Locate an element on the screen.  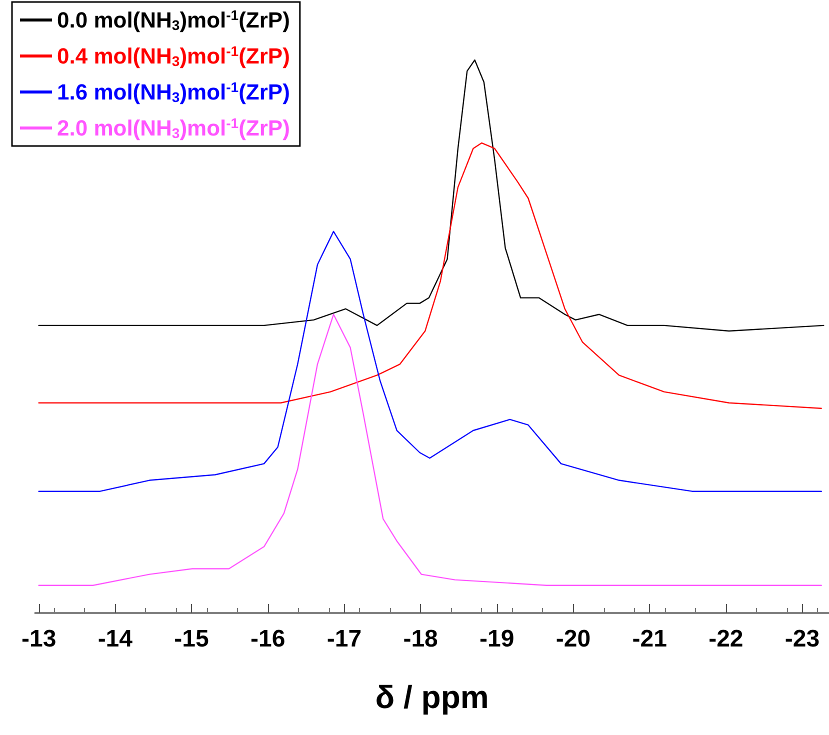
x-tick-label: -22 is located at coordinates (726, 639).